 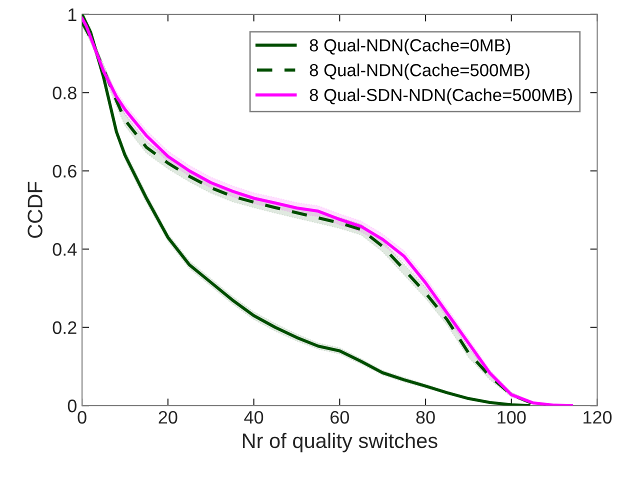 What do you see at coordinates (410, 46) in the screenshot?
I see `legend-label: 8 Qual-NDN(Cache=0MB)` at bounding box center [410, 46].